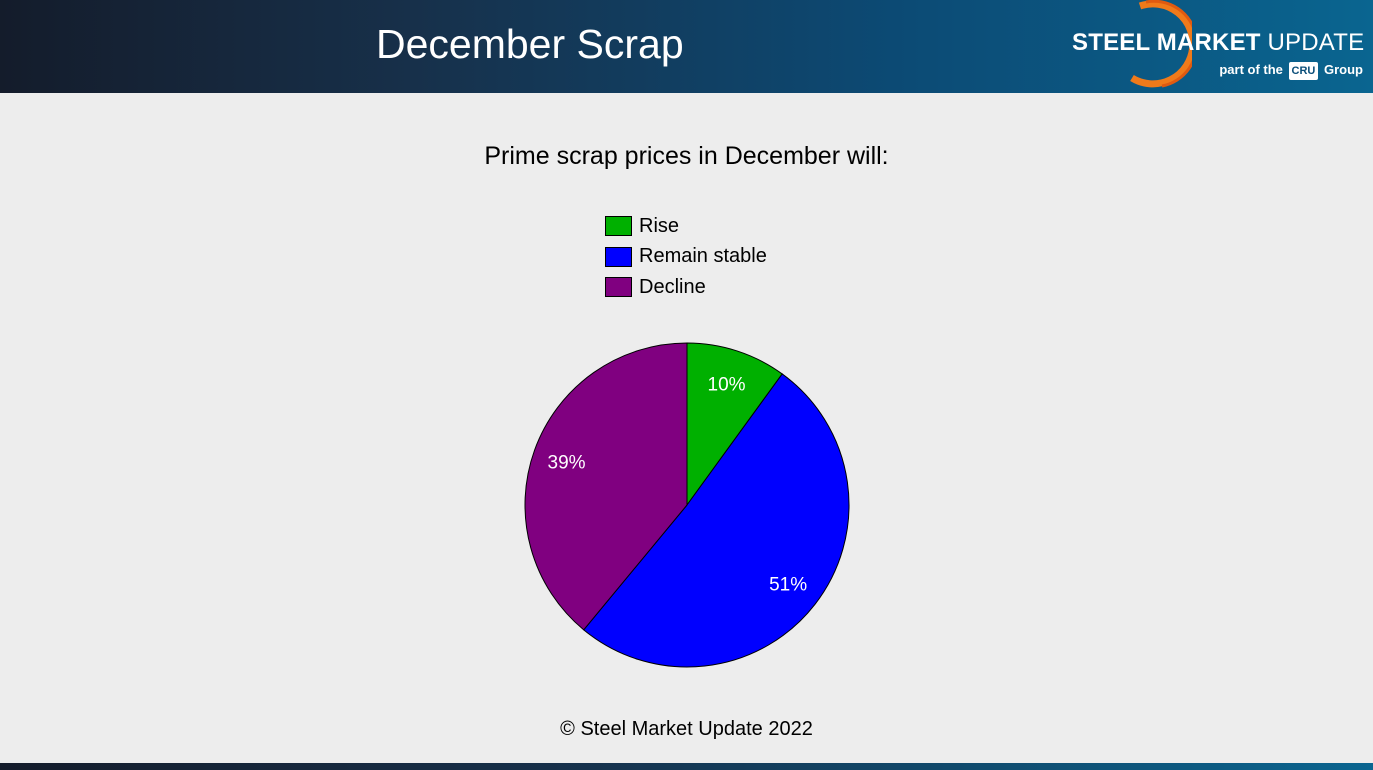 The image size is (1373, 770). I want to click on legend-label-remain-stable: Remain stable, so click(703, 256).